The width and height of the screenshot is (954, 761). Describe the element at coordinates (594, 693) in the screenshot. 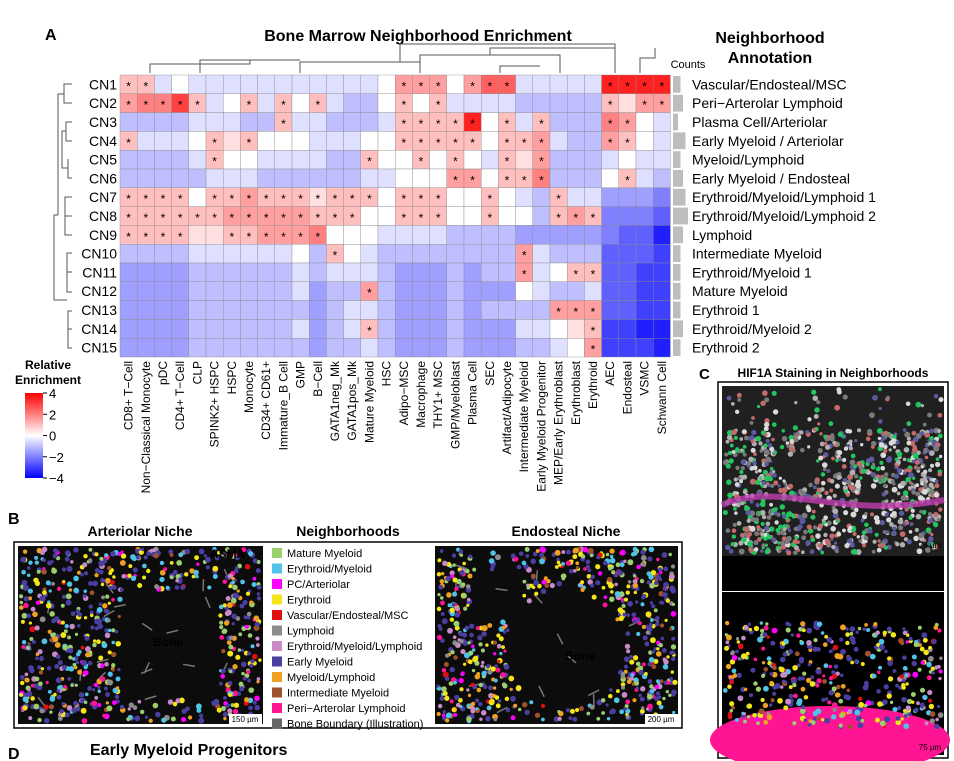

I see `bone-boundary` at that location.